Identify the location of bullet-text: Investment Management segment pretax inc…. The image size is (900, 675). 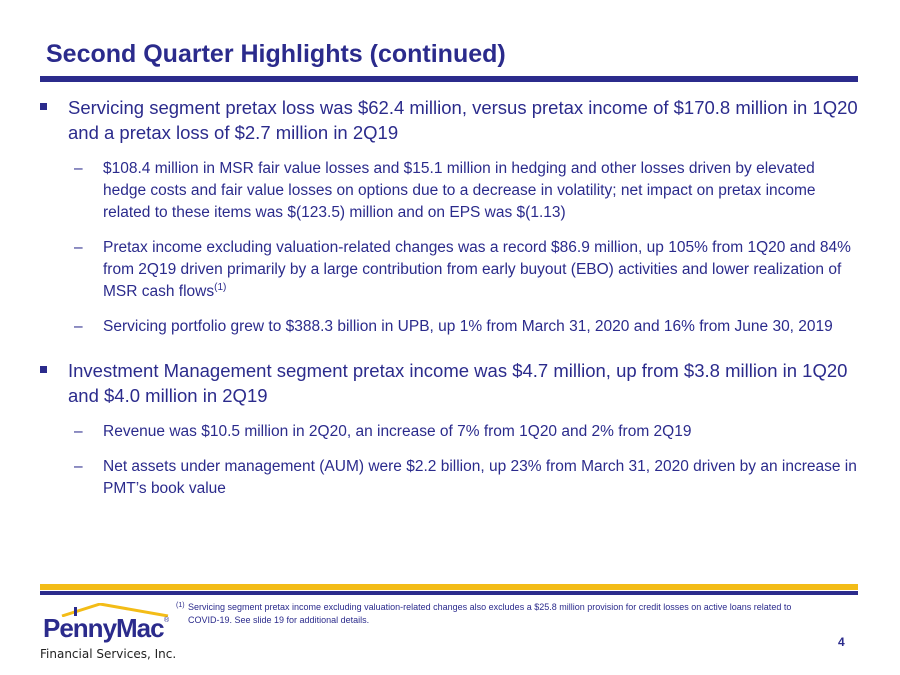
(458, 383).